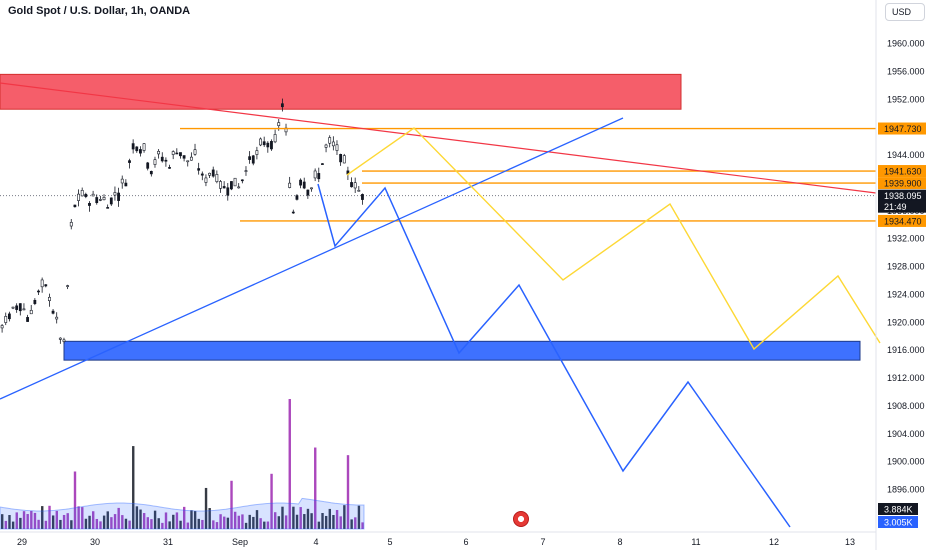  I want to click on price-label: 1939.900, so click(903, 184).